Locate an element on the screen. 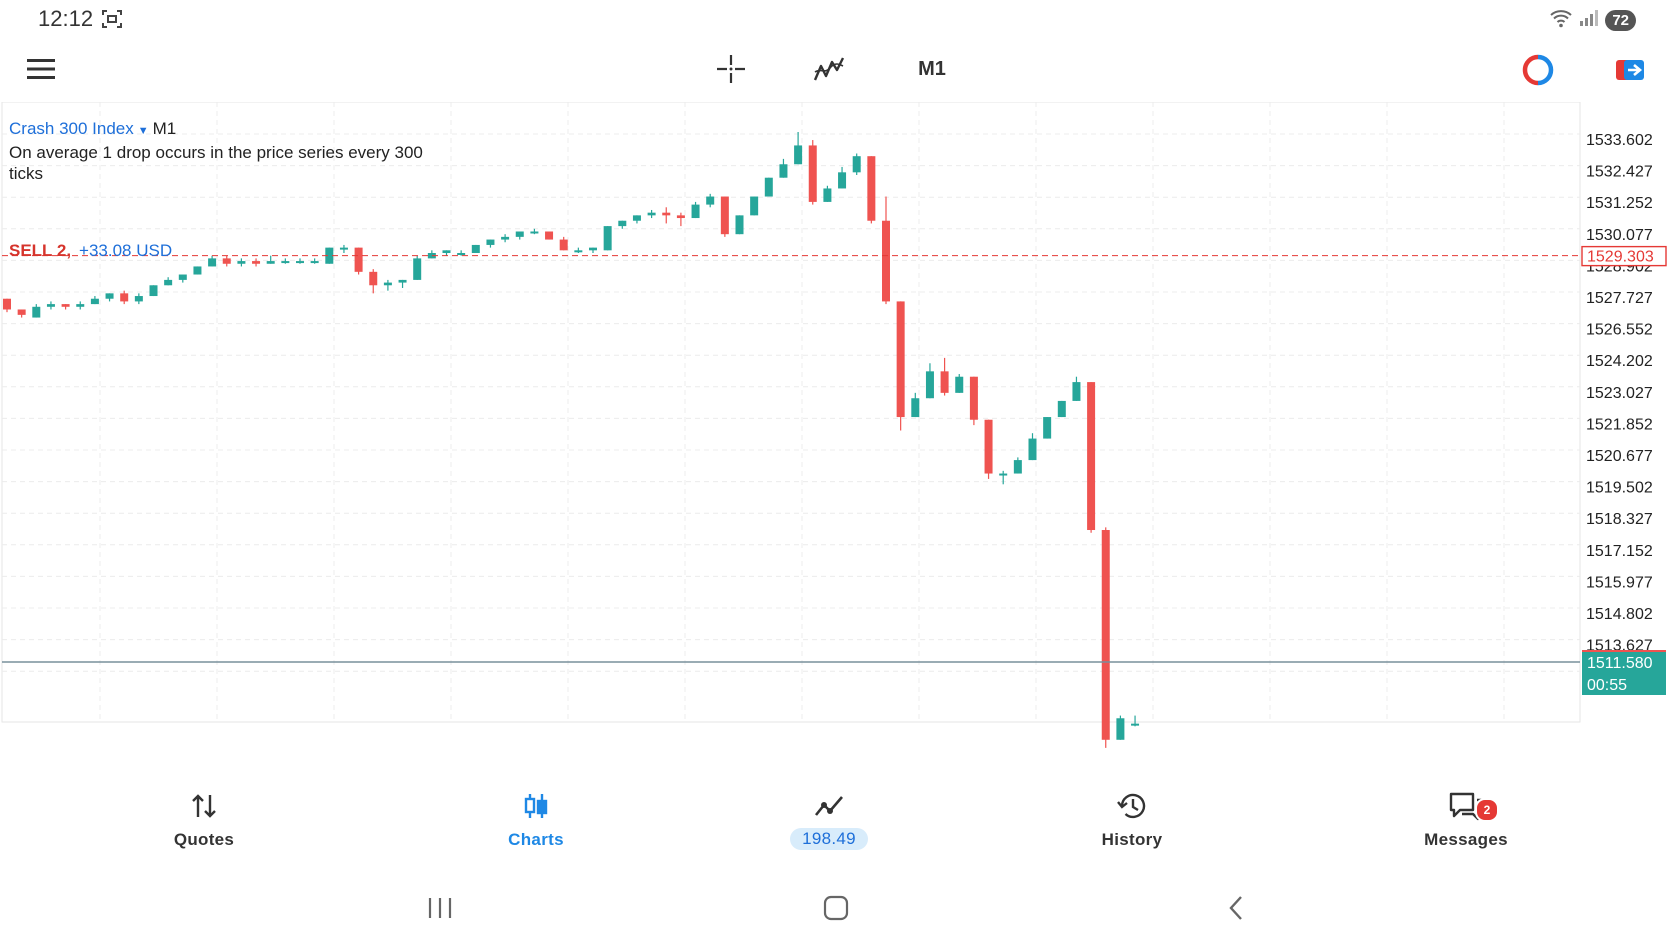  wifi-icon is located at coordinates (1561, 20).